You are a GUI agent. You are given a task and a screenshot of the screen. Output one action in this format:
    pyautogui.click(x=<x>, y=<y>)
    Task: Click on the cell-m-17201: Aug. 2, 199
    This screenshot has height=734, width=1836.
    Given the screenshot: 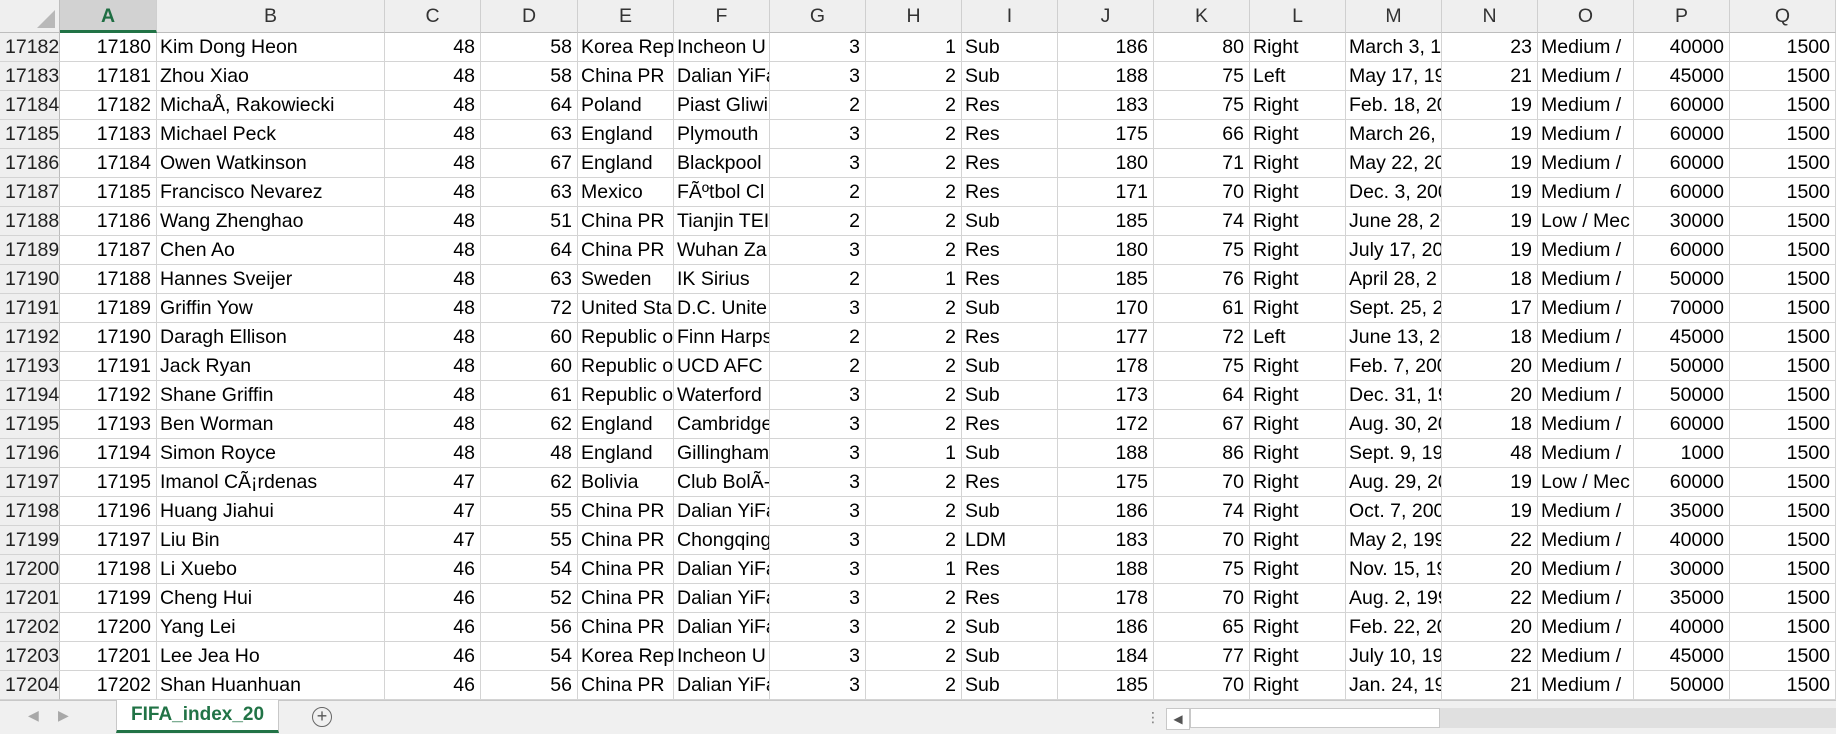 What is the action you would take?
    pyautogui.click(x=1394, y=598)
    